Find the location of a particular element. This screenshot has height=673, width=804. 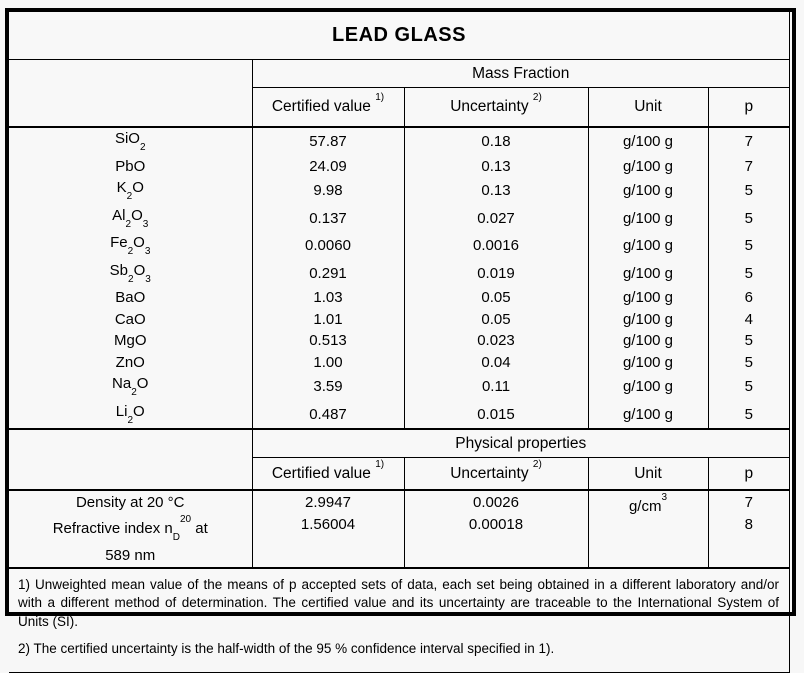

compound-row: K2O 9.98 0.13 g/100 g 5 is located at coordinates (399, 191).